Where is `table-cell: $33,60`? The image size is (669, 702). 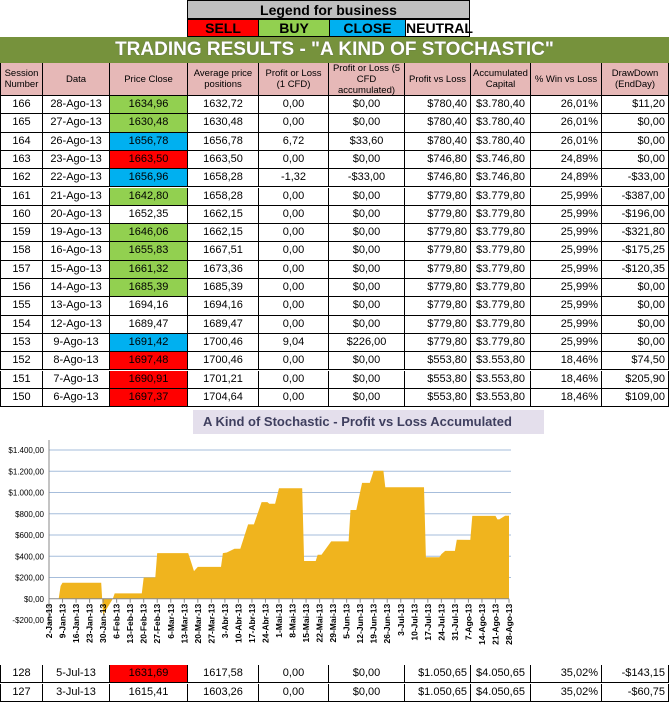 table-cell: $33,60 is located at coordinates (367, 141).